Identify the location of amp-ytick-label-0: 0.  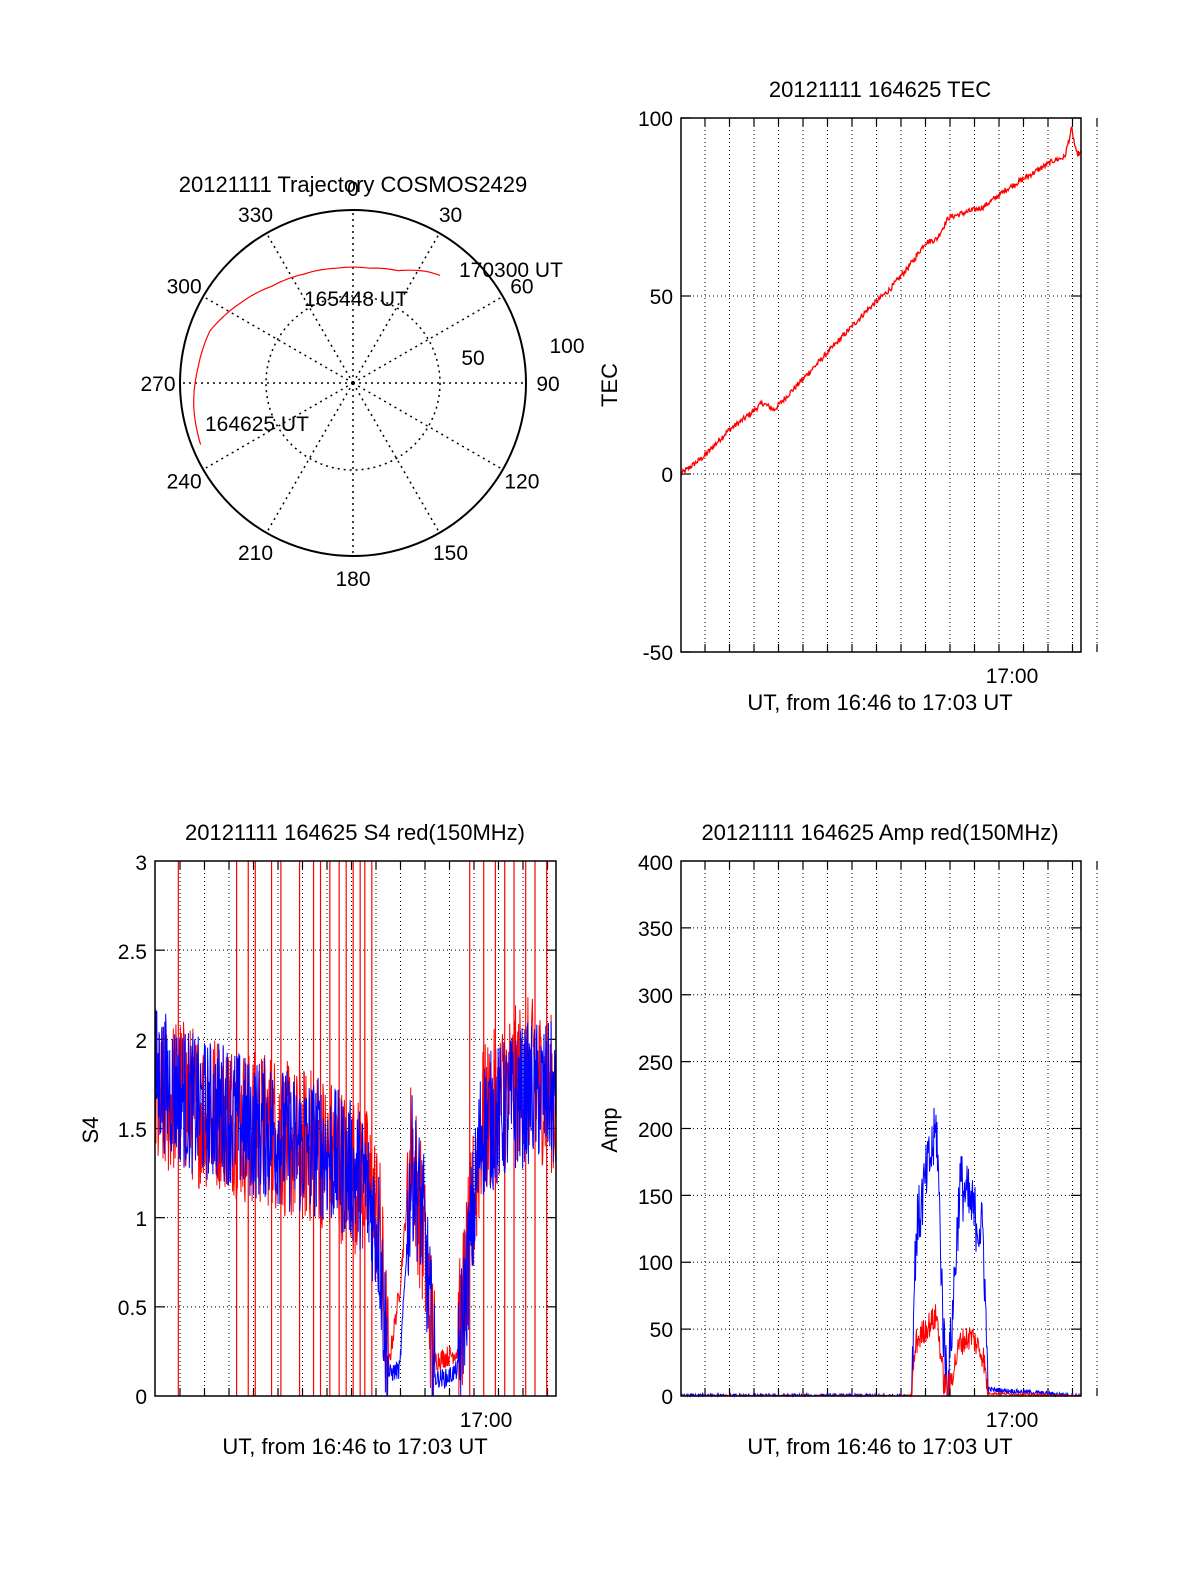
(667, 1397).